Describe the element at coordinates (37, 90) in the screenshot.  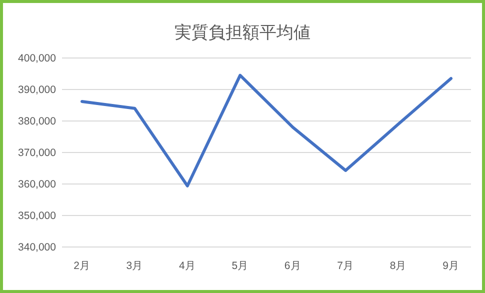
I see `y-tick-label: 390,000` at that location.